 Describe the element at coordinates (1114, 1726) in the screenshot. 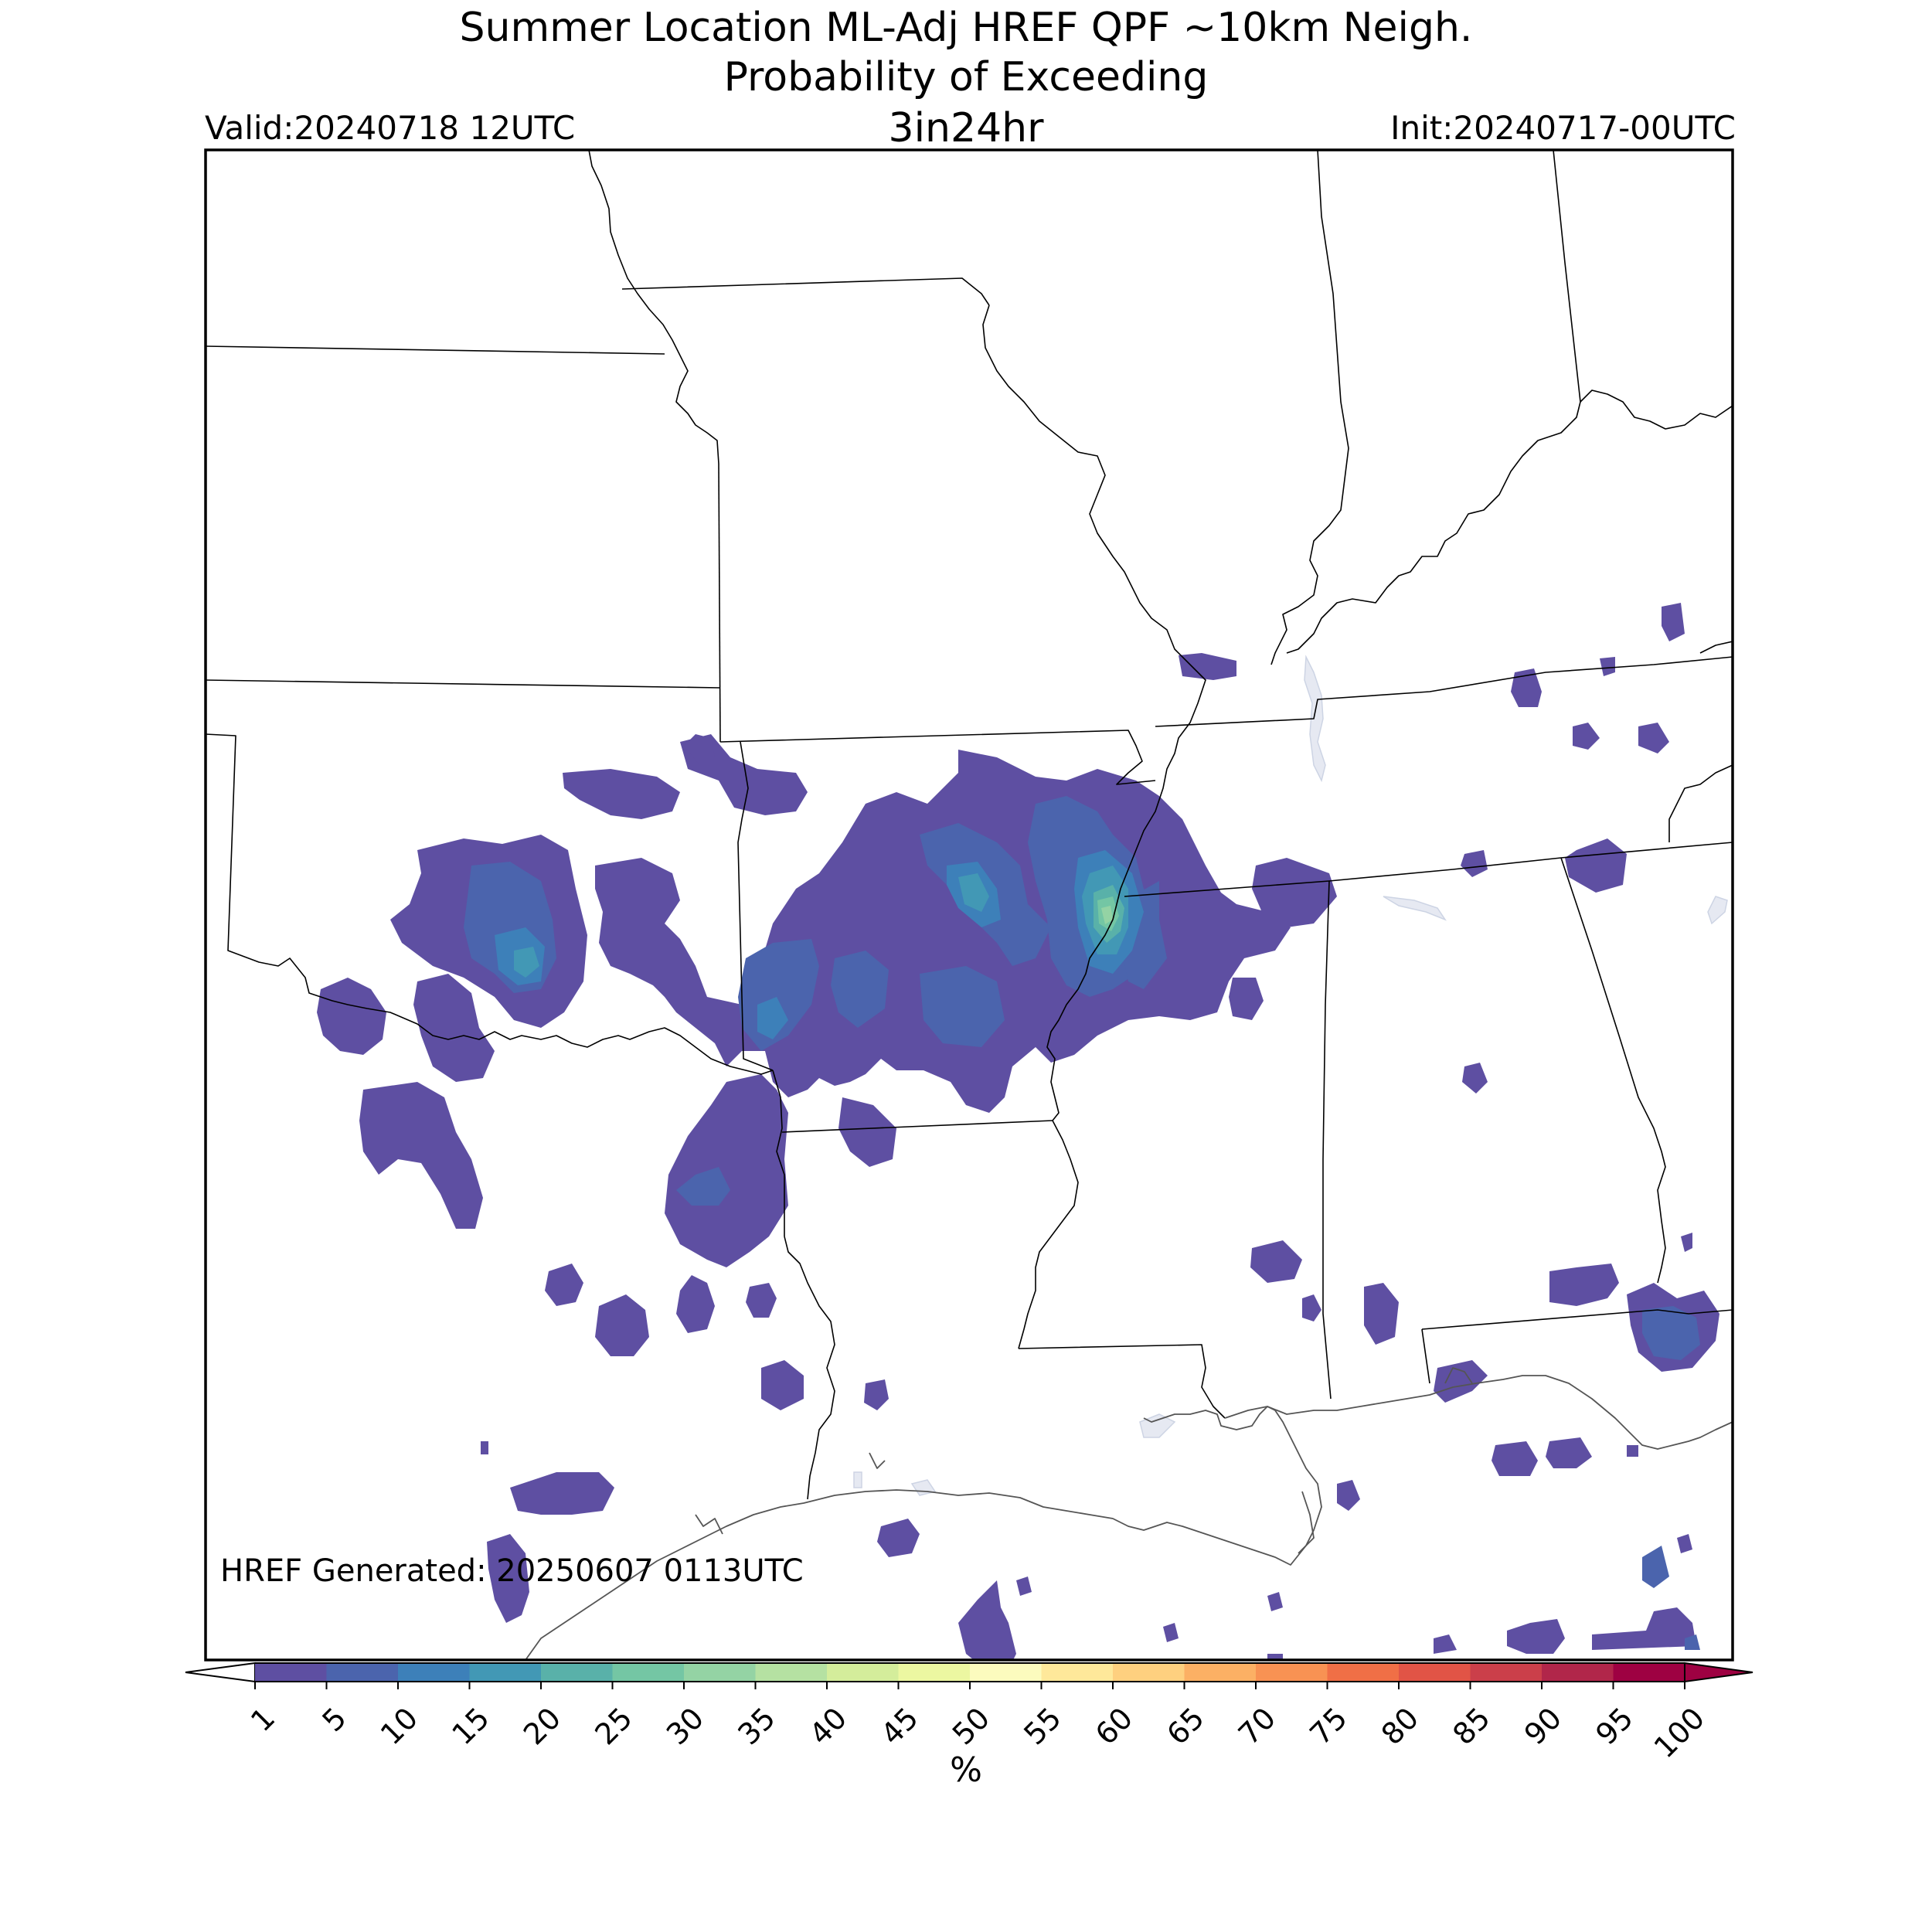

I see `colorbar-tick-label: 60` at that location.